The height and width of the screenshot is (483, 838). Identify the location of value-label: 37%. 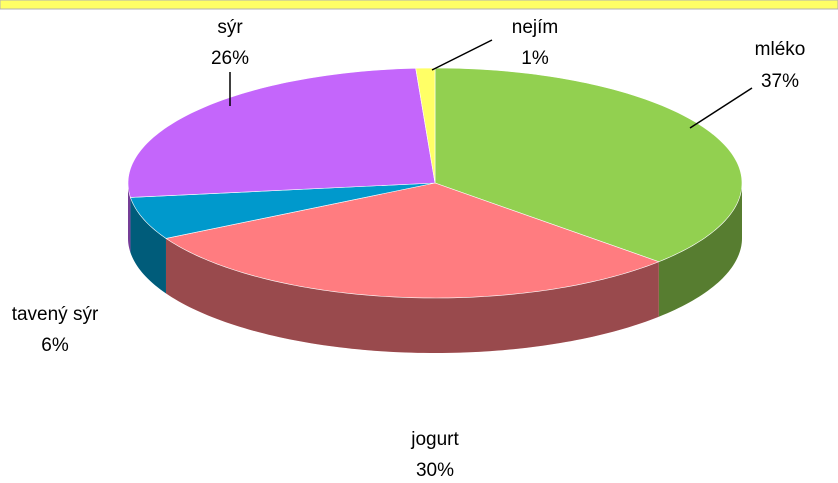
(780, 81).